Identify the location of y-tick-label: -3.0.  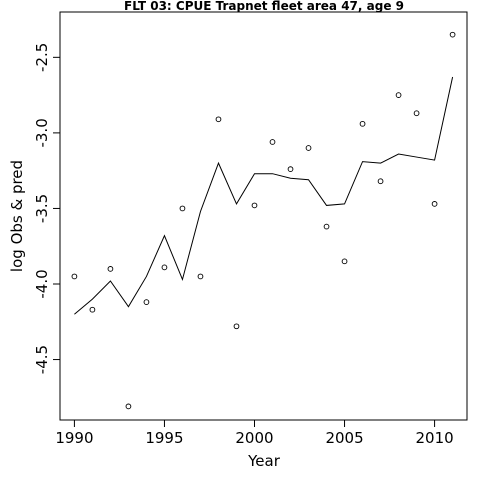
(42, 132).